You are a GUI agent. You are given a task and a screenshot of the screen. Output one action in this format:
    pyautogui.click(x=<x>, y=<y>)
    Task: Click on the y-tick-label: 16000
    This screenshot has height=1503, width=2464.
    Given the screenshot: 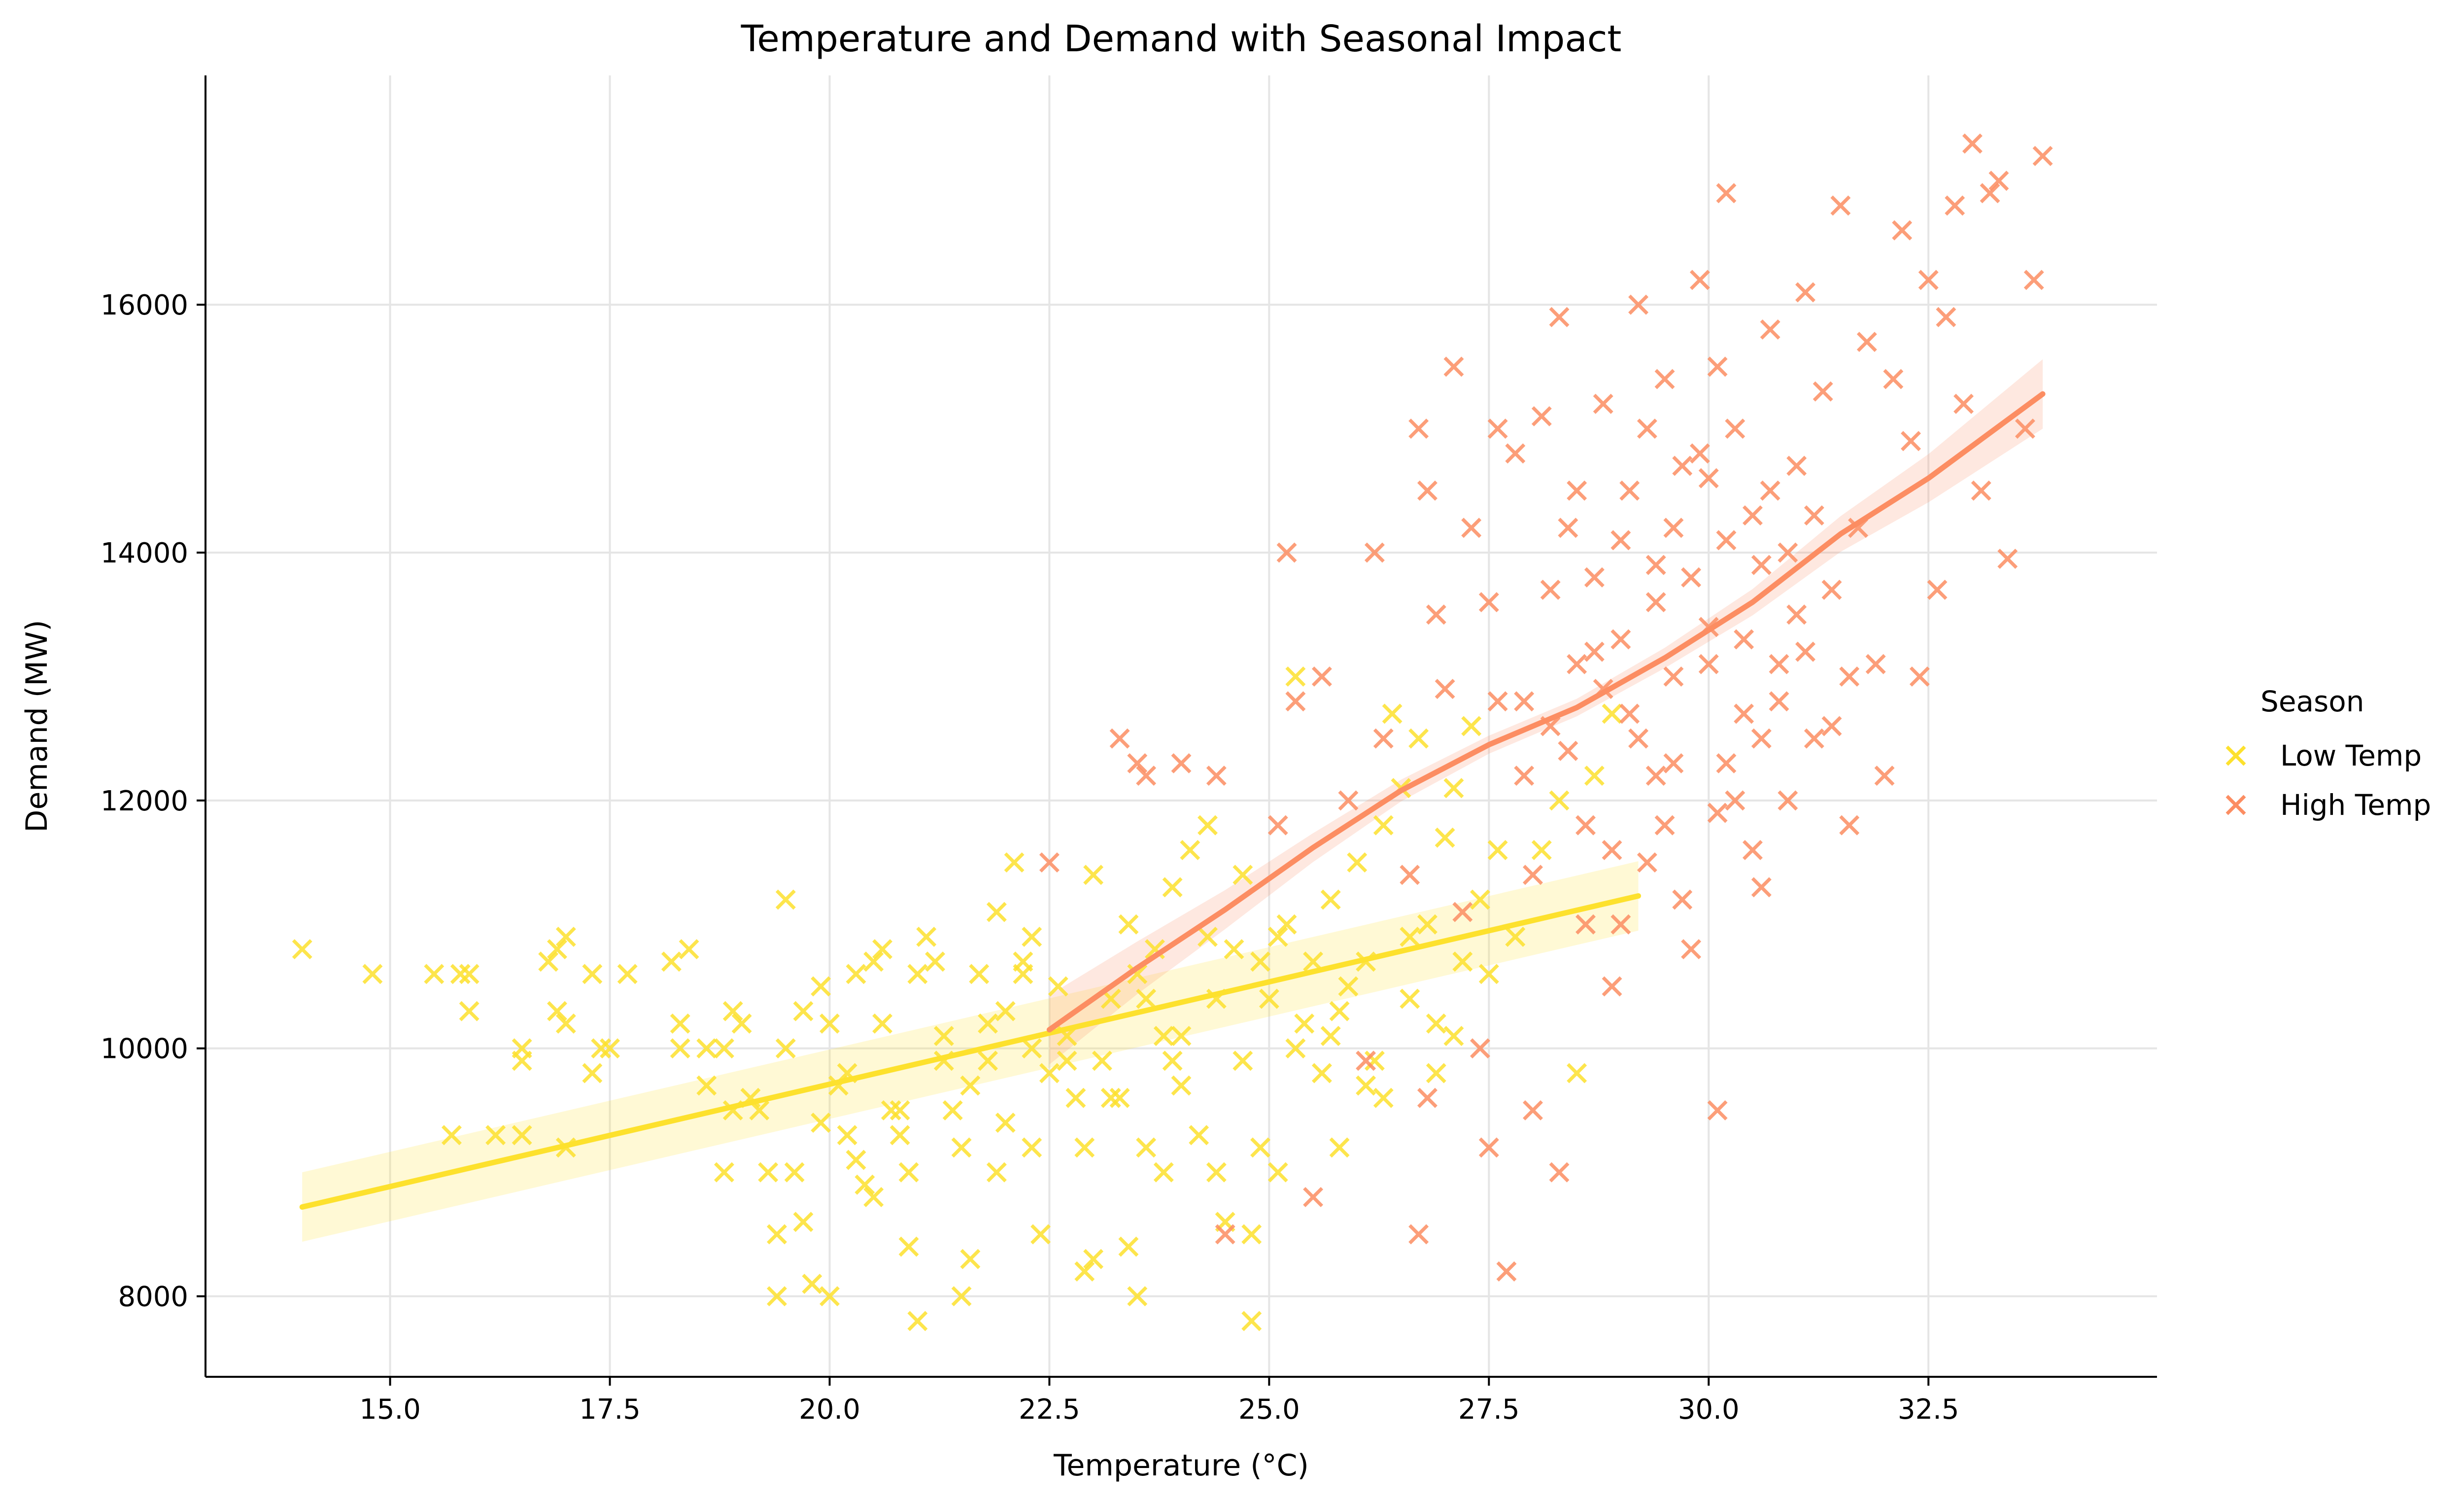 What is the action you would take?
    pyautogui.click(x=144, y=305)
    